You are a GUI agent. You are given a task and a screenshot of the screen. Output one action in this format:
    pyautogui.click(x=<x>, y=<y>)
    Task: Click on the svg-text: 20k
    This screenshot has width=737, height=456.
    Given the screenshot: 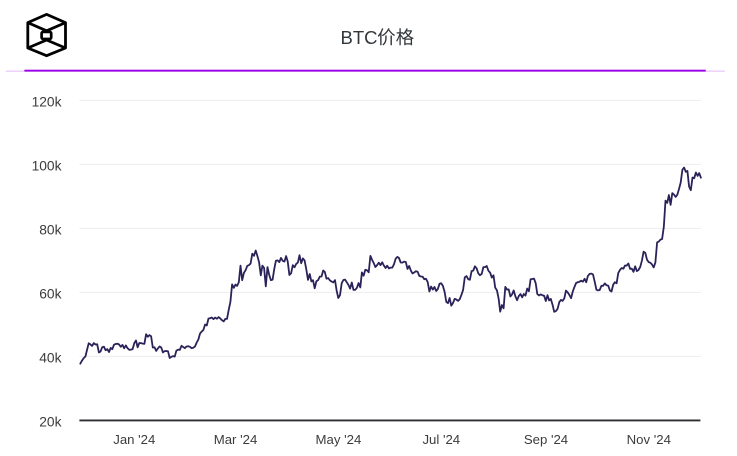 What is the action you would take?
    pyautogui.click(x=50, y=422)
    